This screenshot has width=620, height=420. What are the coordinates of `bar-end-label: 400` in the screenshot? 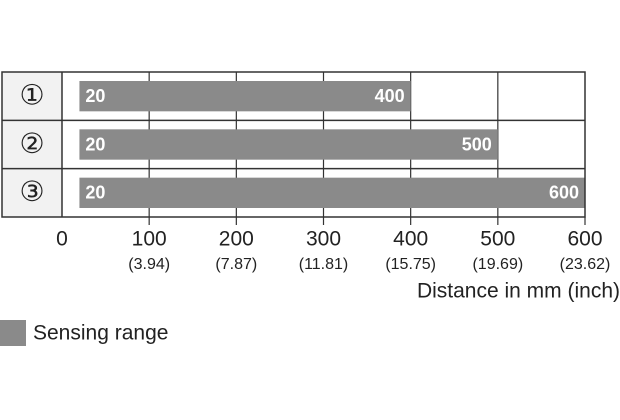 It's located at (390, 96).